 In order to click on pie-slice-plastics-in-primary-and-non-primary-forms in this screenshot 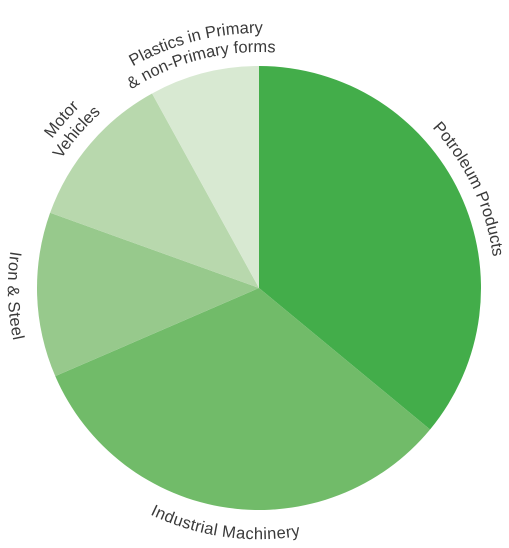, I will do `click(205, 177)`.